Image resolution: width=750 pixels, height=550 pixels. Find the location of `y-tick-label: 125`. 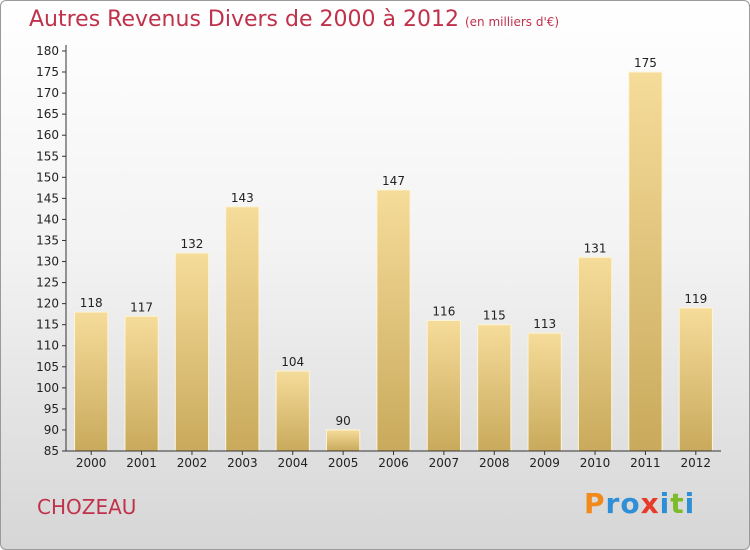

y-tick-label: 125 is located at coordinates (47, 283).